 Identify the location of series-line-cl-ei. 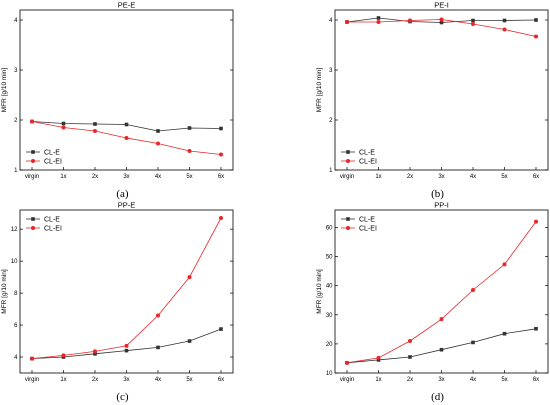
(126, 288).